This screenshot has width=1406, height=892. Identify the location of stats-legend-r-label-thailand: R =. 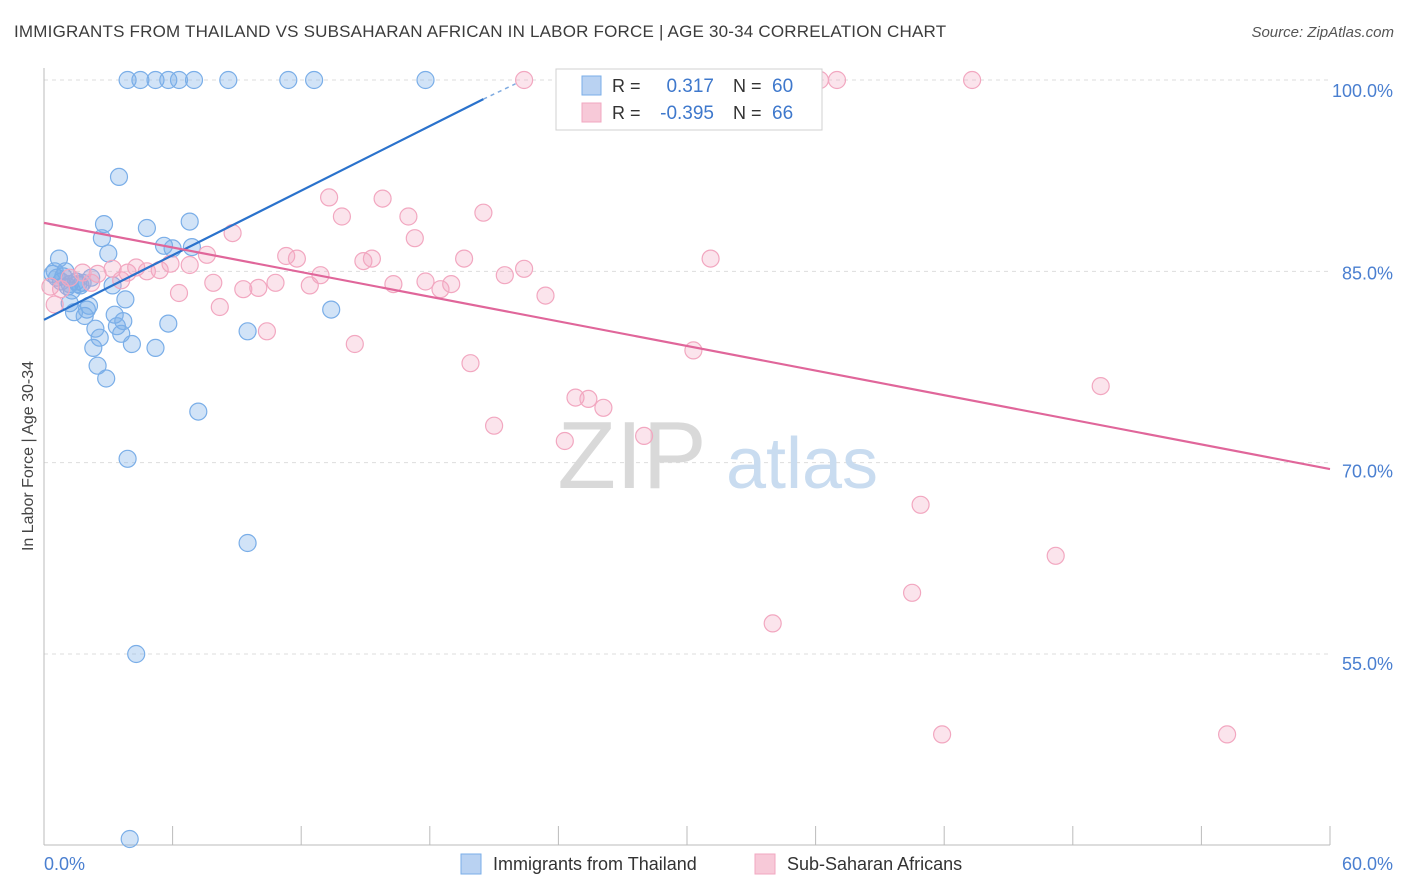
(626, 86).